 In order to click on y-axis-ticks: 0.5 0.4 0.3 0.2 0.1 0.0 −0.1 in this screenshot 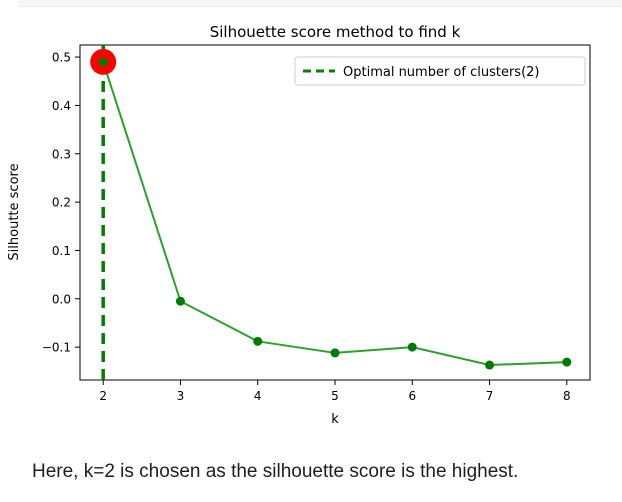, I will do `click(61, 203)`.